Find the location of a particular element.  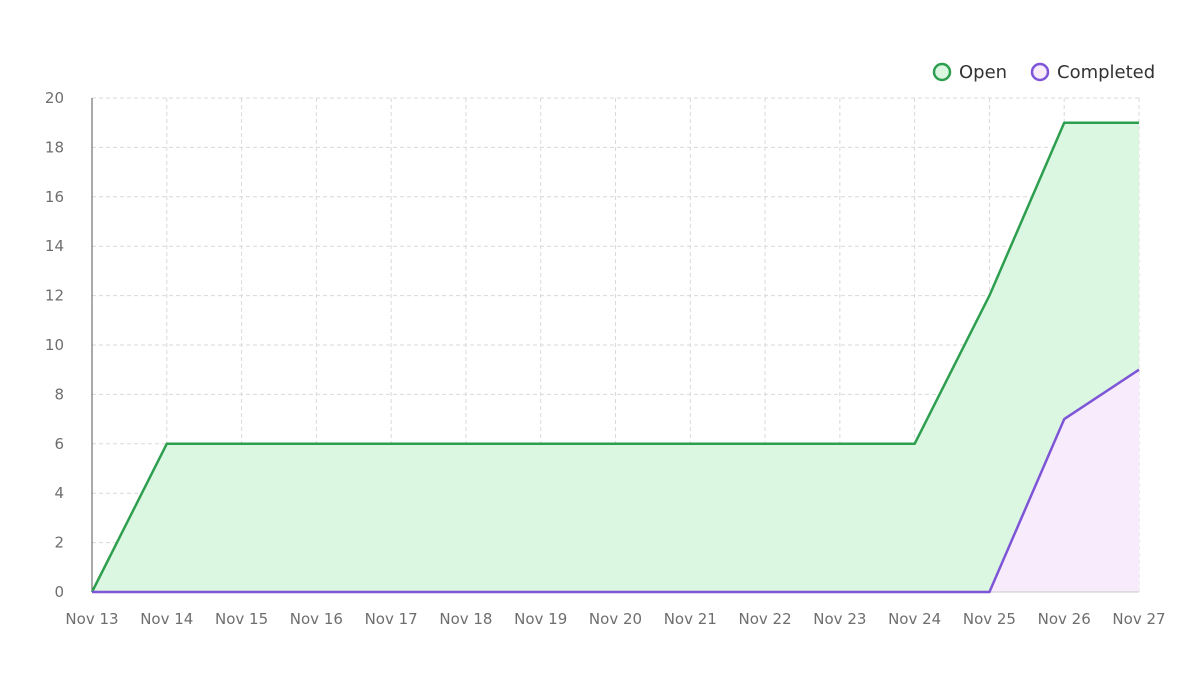

legend: Open Completed is located at coordinates (1043, 72).